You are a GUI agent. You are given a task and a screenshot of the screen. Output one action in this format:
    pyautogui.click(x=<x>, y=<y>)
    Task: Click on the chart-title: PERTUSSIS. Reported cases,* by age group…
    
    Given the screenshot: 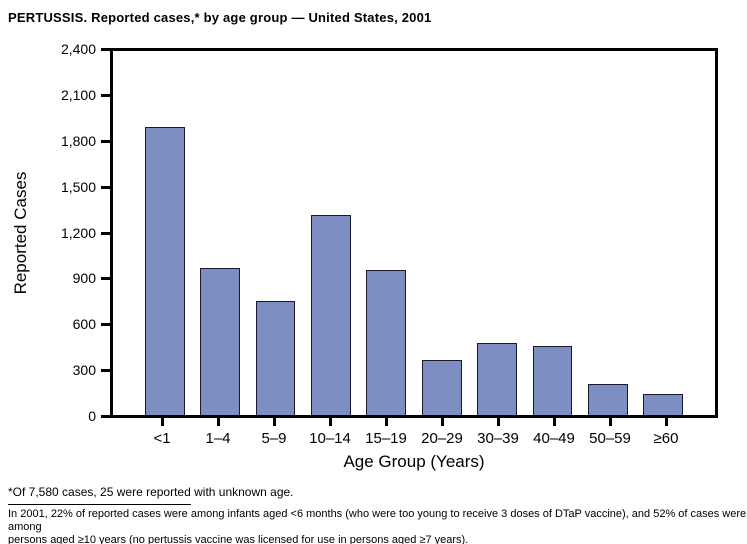 What is the action you would take?
    pyautogui.click(x=220, y=17)
    